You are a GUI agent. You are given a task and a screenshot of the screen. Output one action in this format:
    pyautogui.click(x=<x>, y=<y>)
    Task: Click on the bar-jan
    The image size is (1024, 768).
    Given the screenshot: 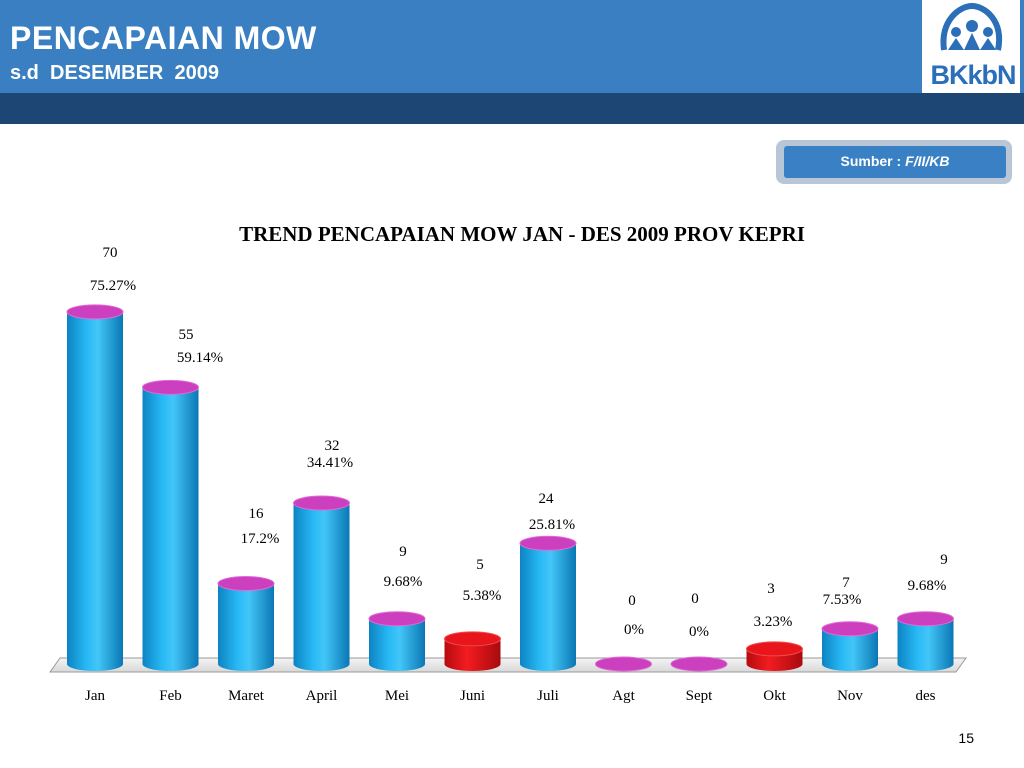 What is the action you would take?
    pyautogui.click(x=95, y=487)
    